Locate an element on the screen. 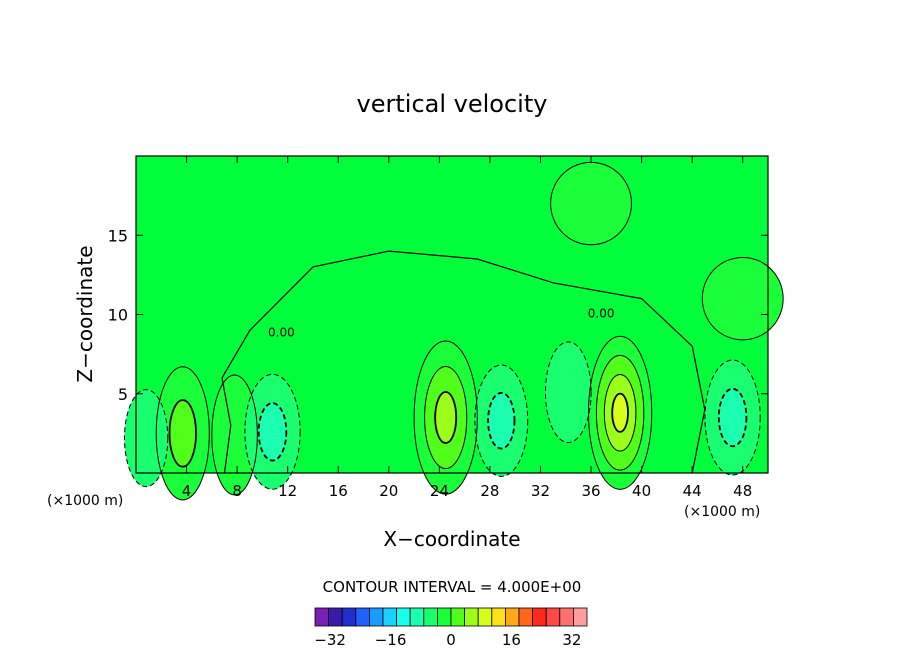 The width and height of the screenshot is (904, 654). x-tick-label: 24 is located at coordinates (439, 491).